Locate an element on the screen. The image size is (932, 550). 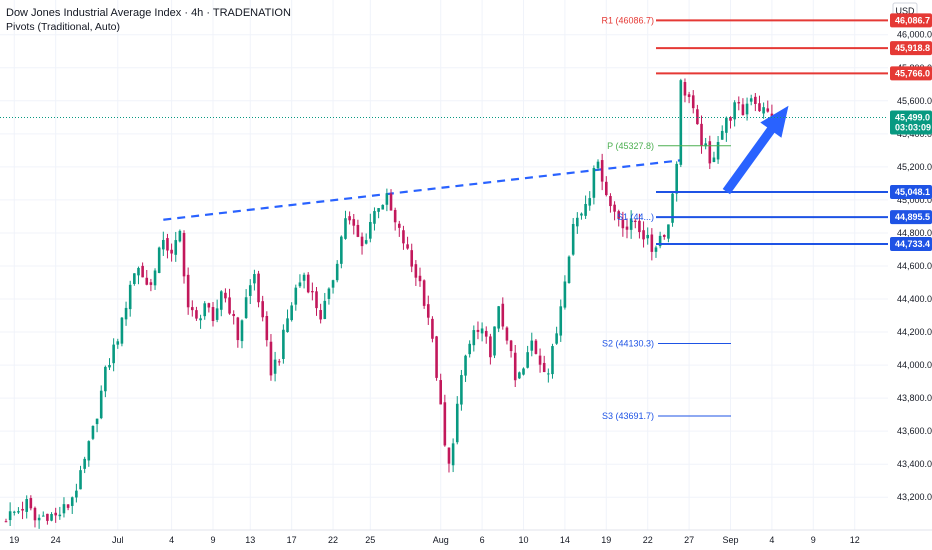
time-tick-label: 27 is located at coordinates (689, 540).